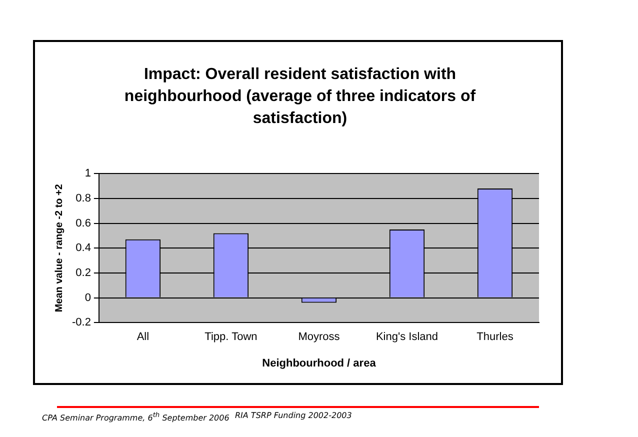 The image size is (638, 437). I want to click on y-tick-label: 0.8, so click(83, 198).